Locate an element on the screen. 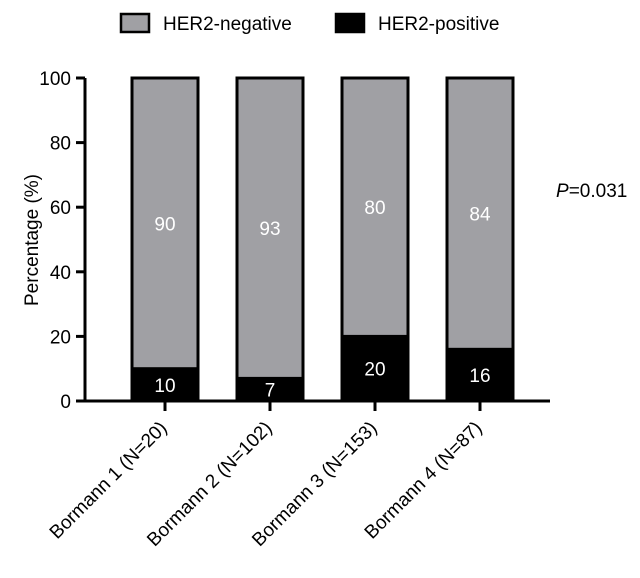 The width and height of the screenshot is (640, 578). data-label: 84 is located at coordinates (480, 215).